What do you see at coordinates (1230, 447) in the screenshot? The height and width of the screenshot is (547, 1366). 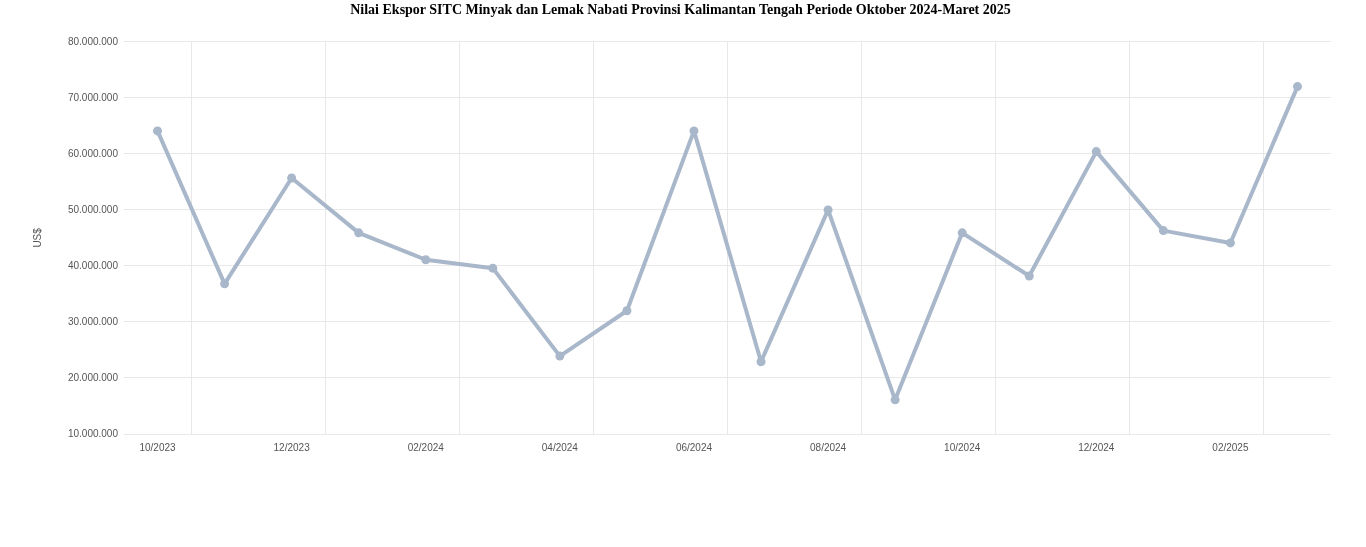 I see `x-tick-label: 02/2025` at bounding box center [1230, 447].